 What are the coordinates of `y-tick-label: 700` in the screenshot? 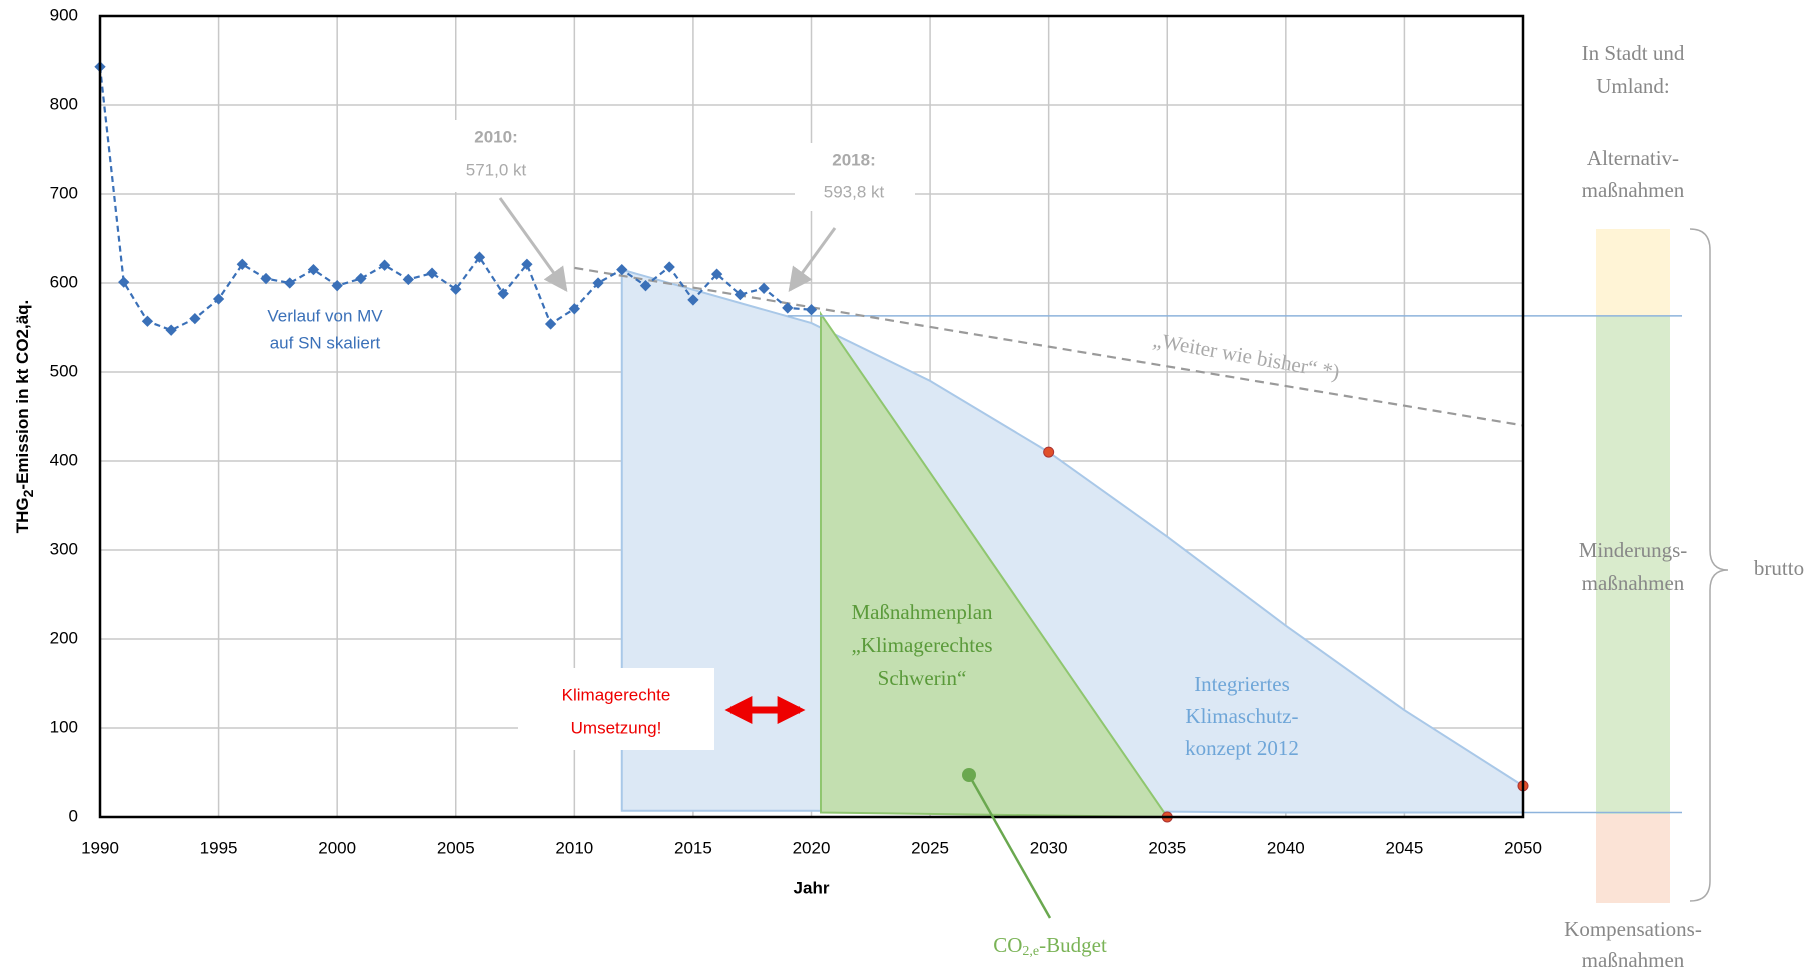 It's located at (64, 192).